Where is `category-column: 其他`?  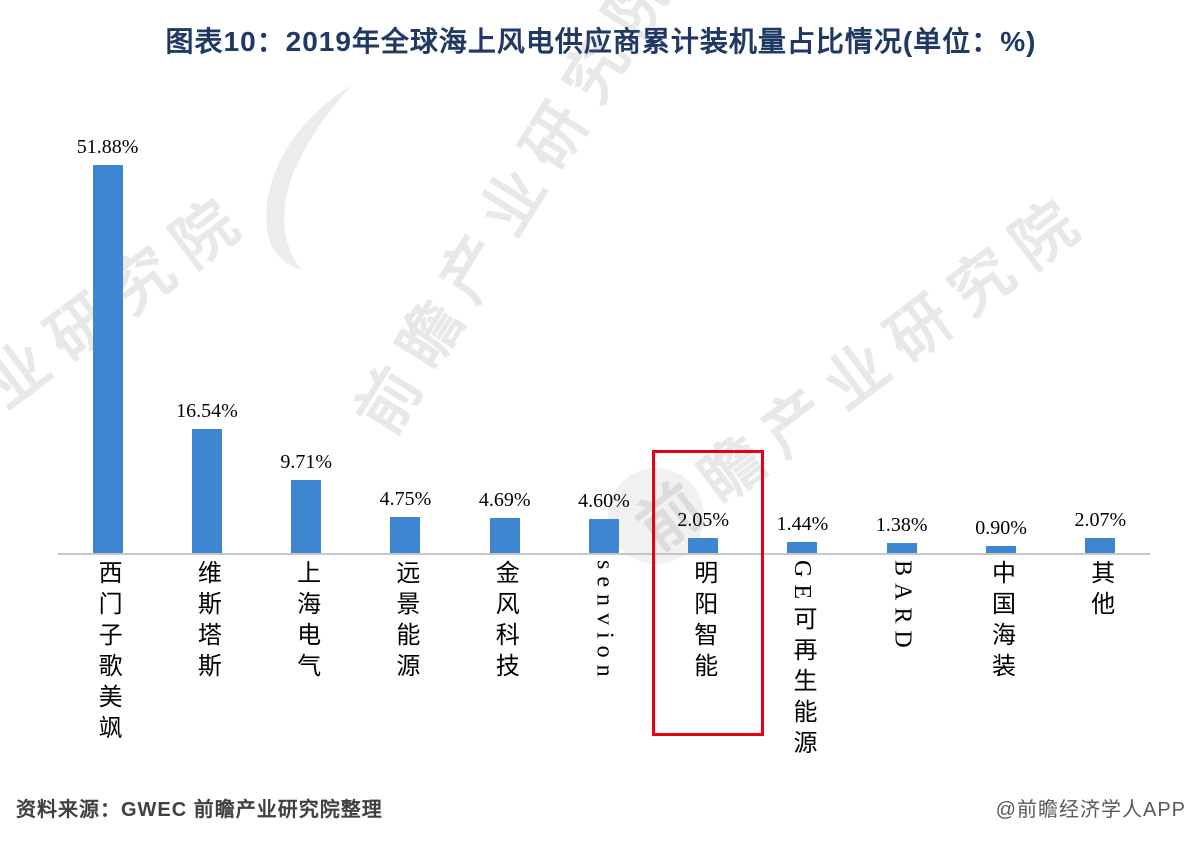 category-column: 其他 is located at coordinates (1100, 661).